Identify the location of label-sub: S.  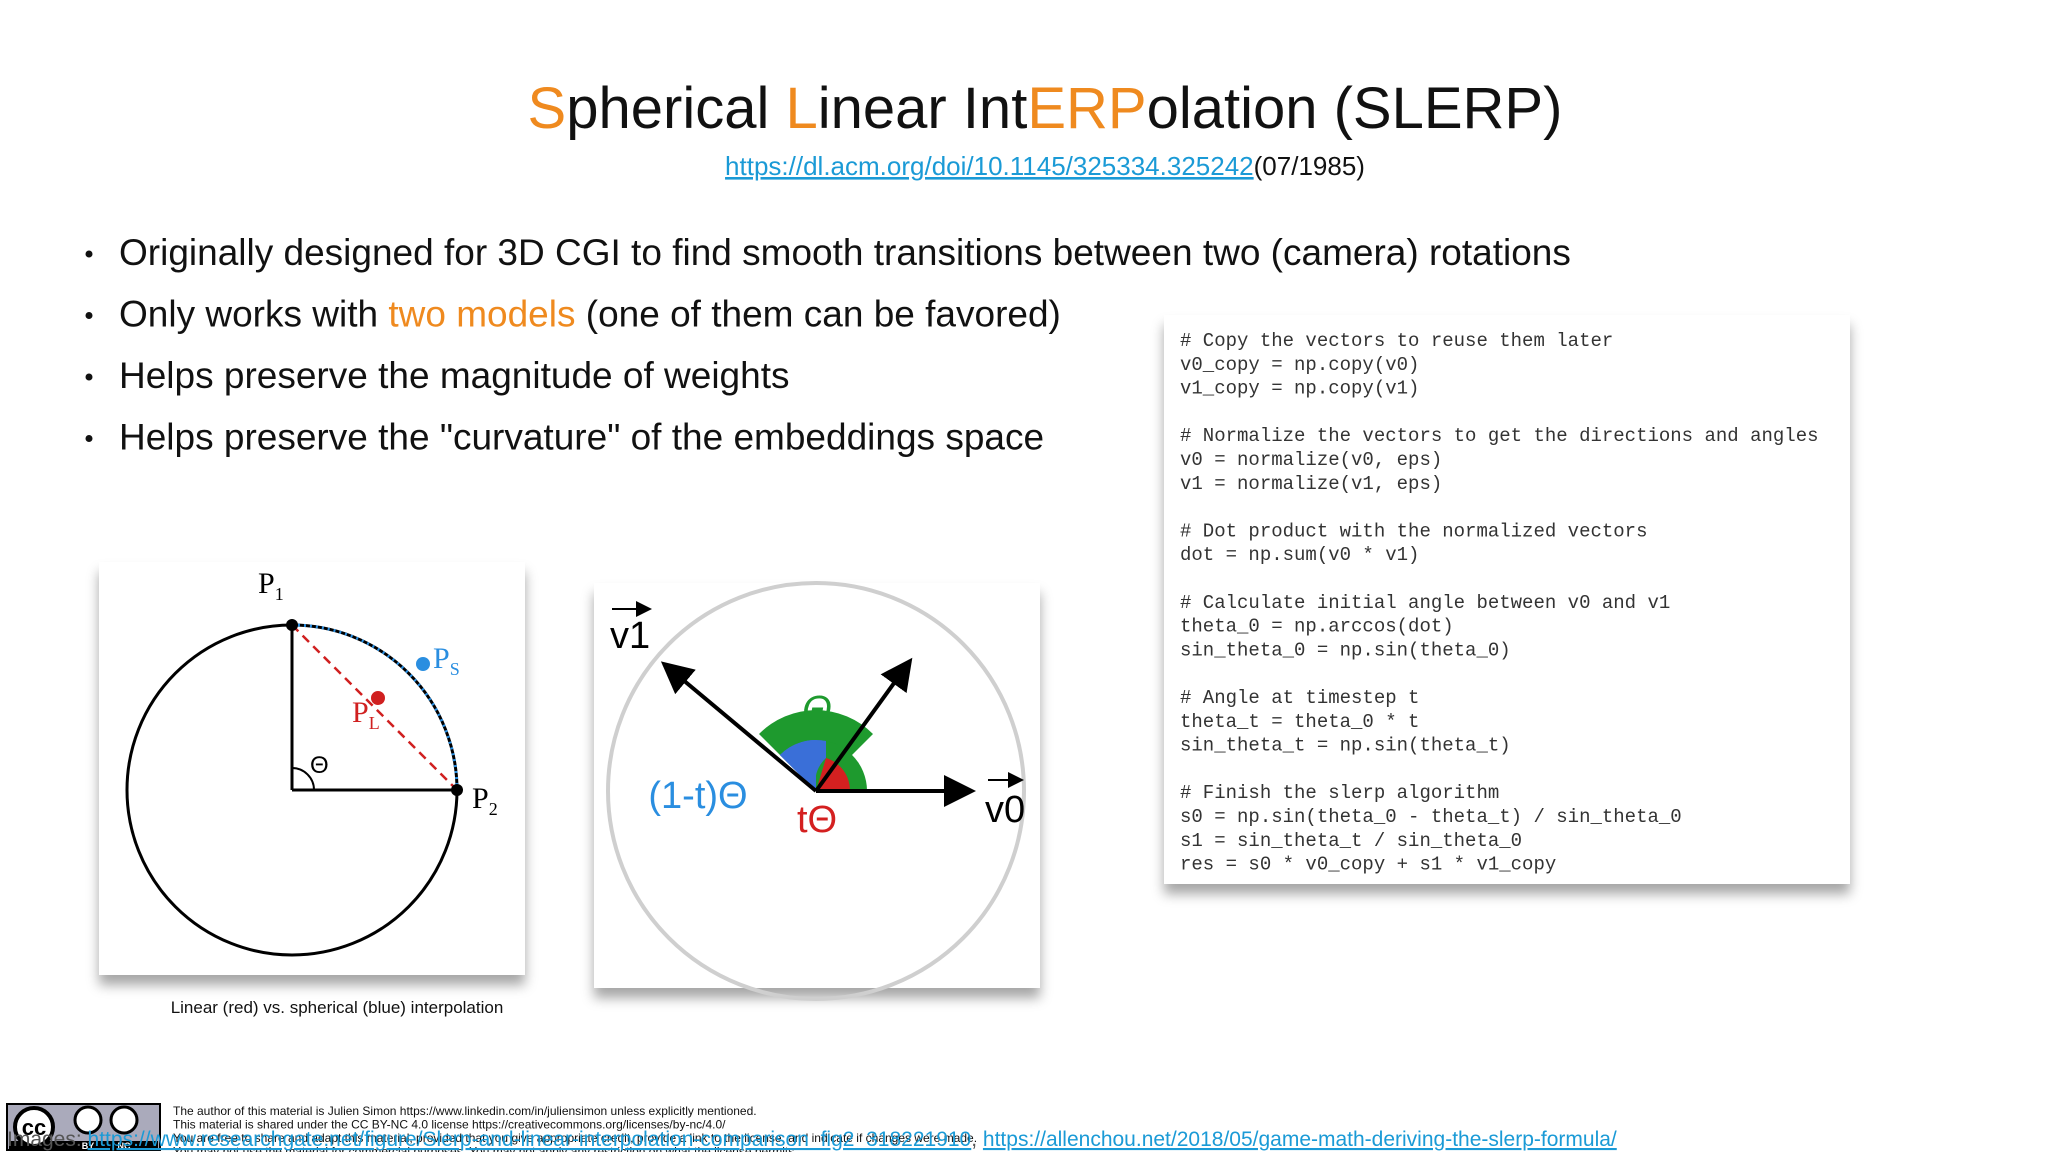
(455, 669).